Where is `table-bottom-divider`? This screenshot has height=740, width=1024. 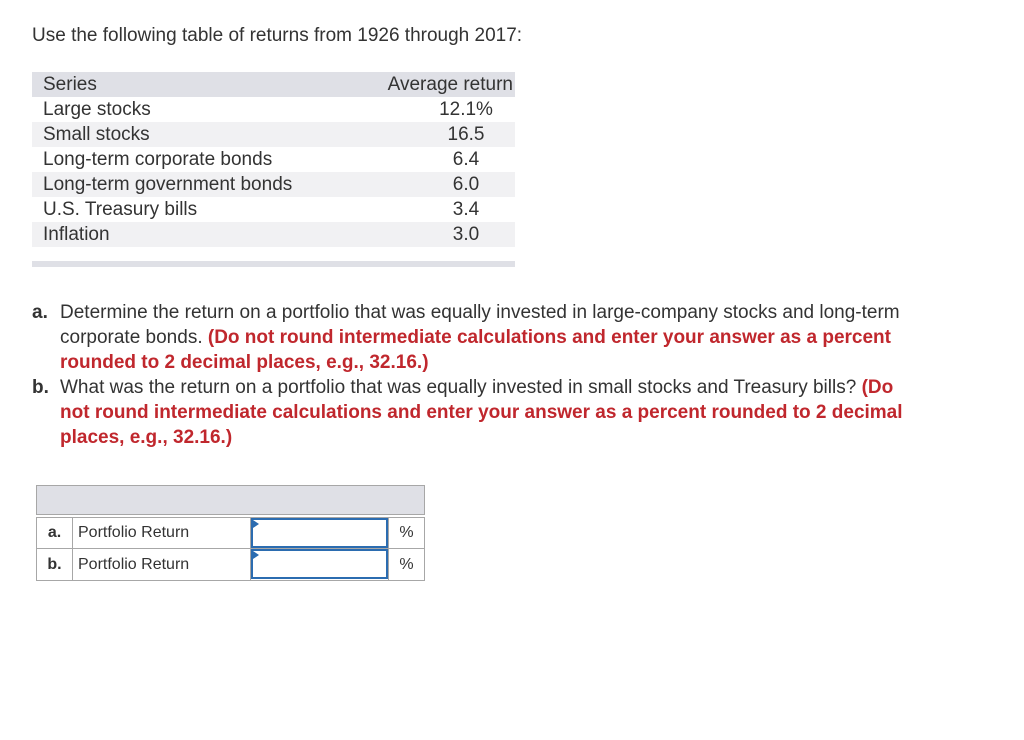 table-bottom-divider is located at coordinates (273, 264).